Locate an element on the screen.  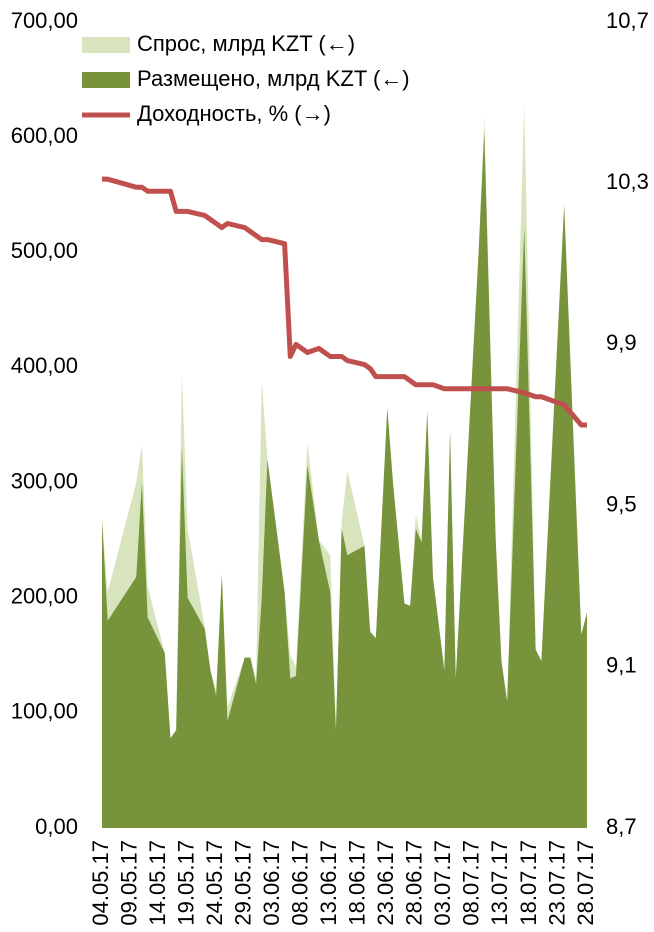
legend-label: Размещено, млрд KZT (←) is located at coordinates (273, 78).